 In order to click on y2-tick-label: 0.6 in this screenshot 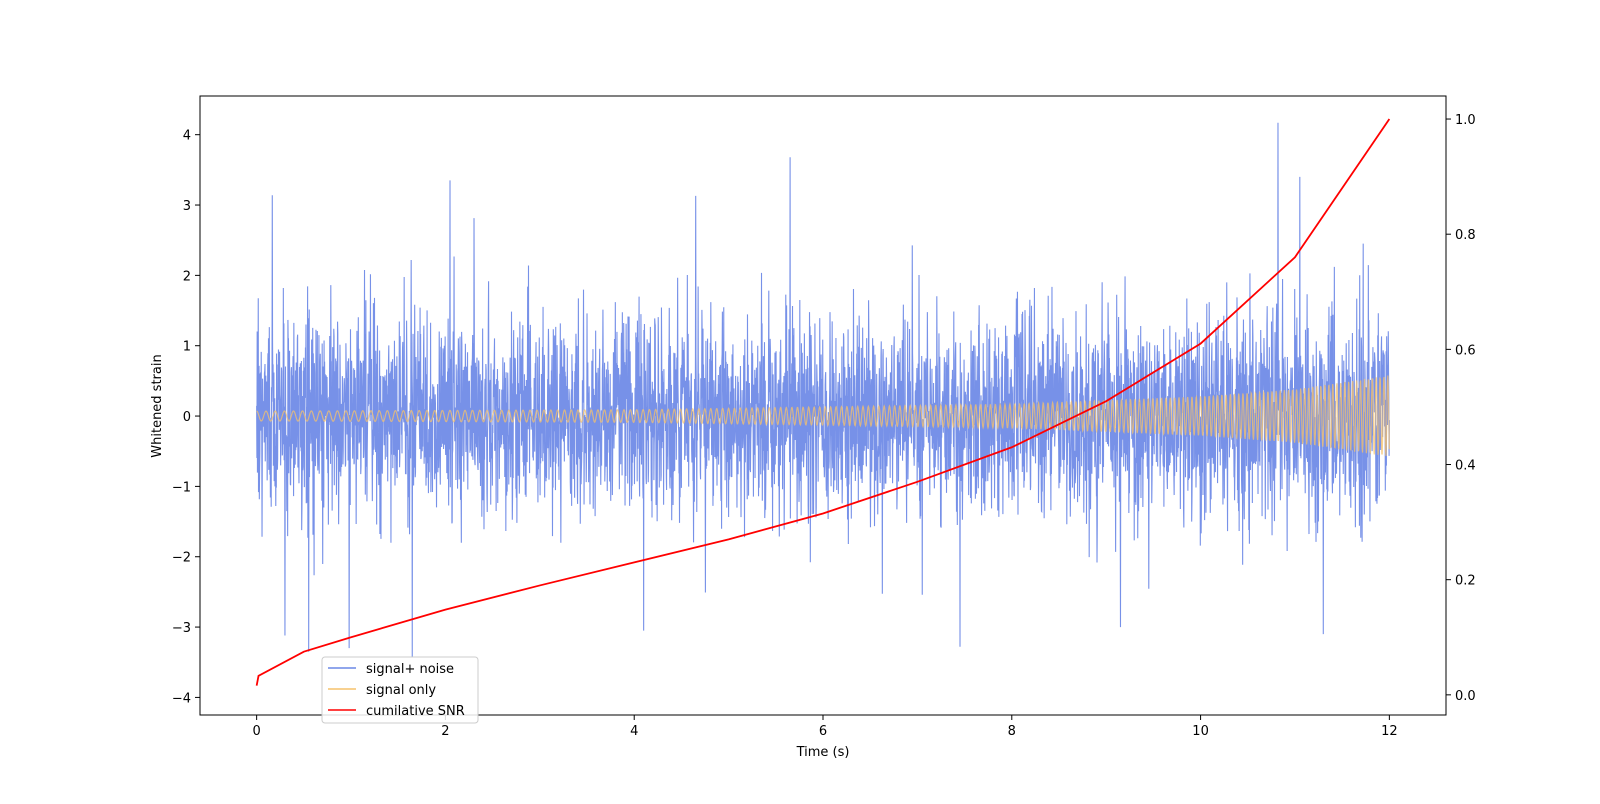, I will do `click(1465, 350)`.